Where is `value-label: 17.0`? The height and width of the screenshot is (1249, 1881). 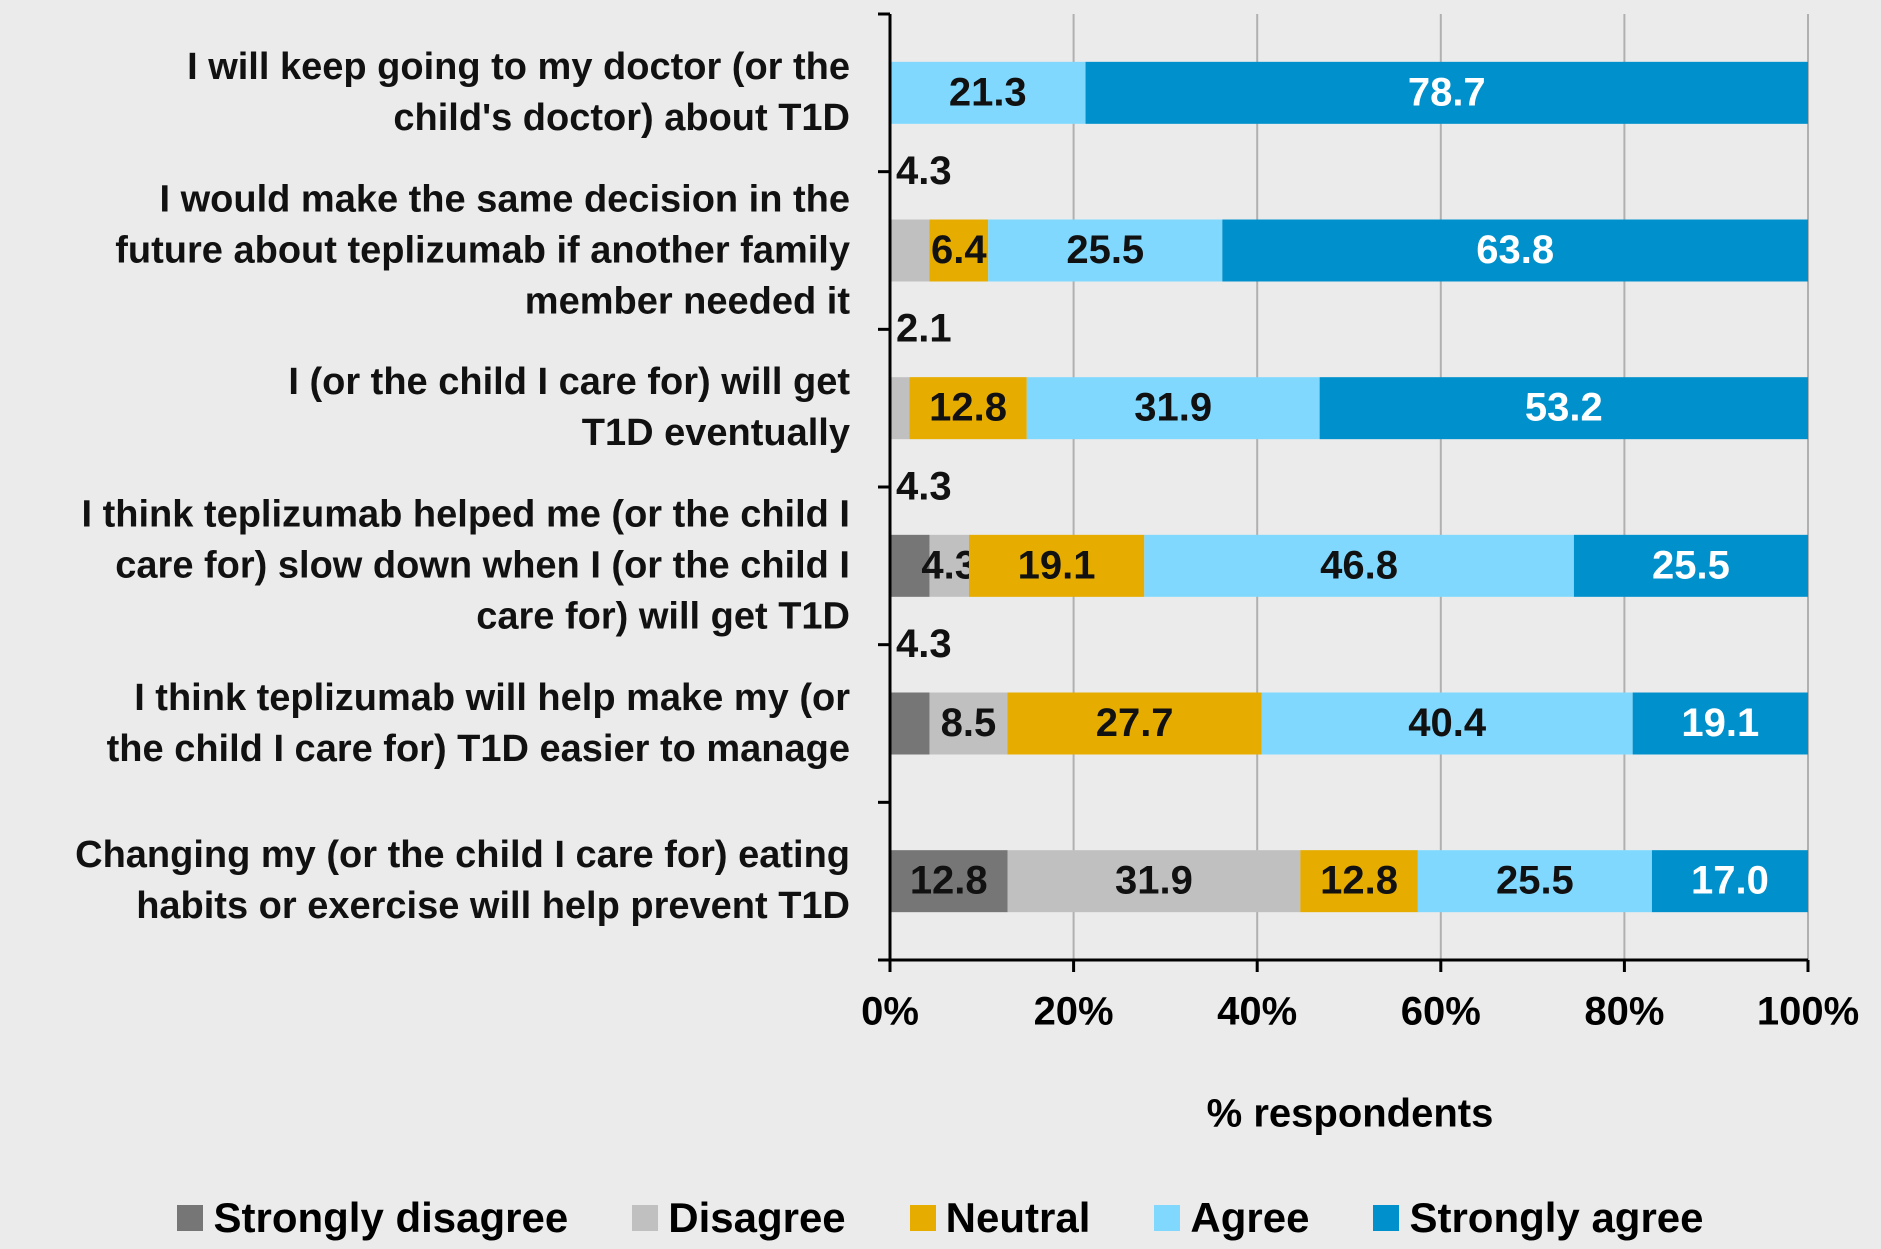
value-label: 17.0 is located at coordinates (1730, 881).